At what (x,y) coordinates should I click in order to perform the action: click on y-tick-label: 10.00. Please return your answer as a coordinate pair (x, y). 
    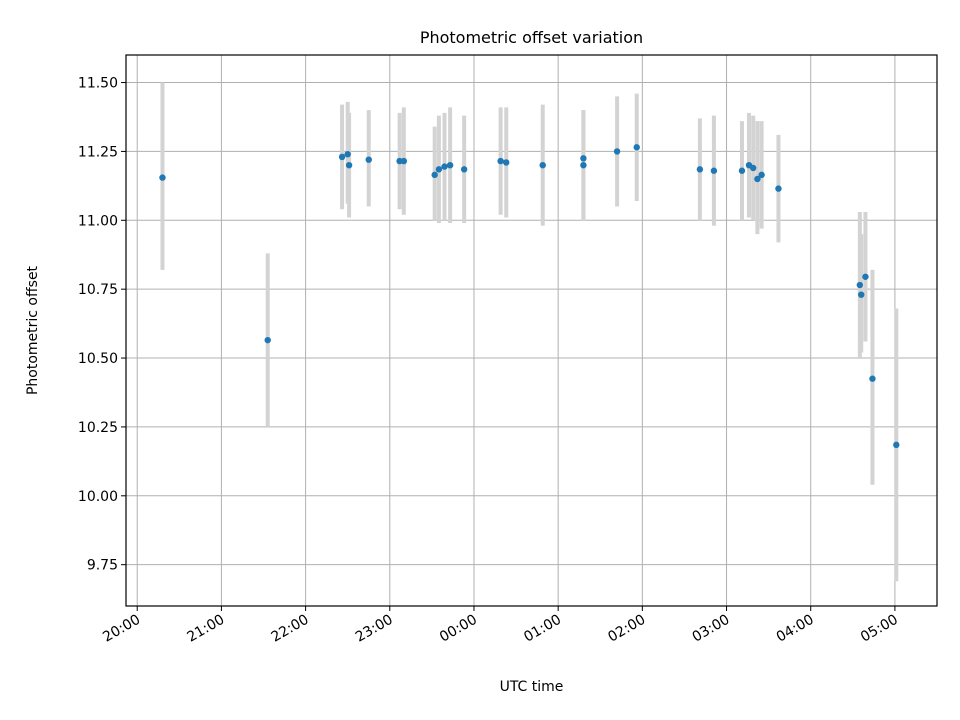
    Looking at the image, I should click on (98, 497).